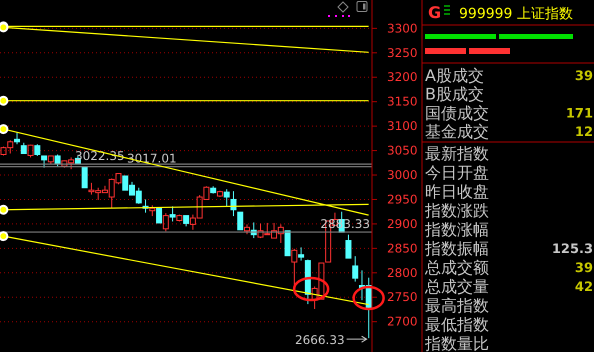  What do you see at coordinates (457, 324) in the screenshot?
I see `text: 最低指数` at bounding box center [457, 324].